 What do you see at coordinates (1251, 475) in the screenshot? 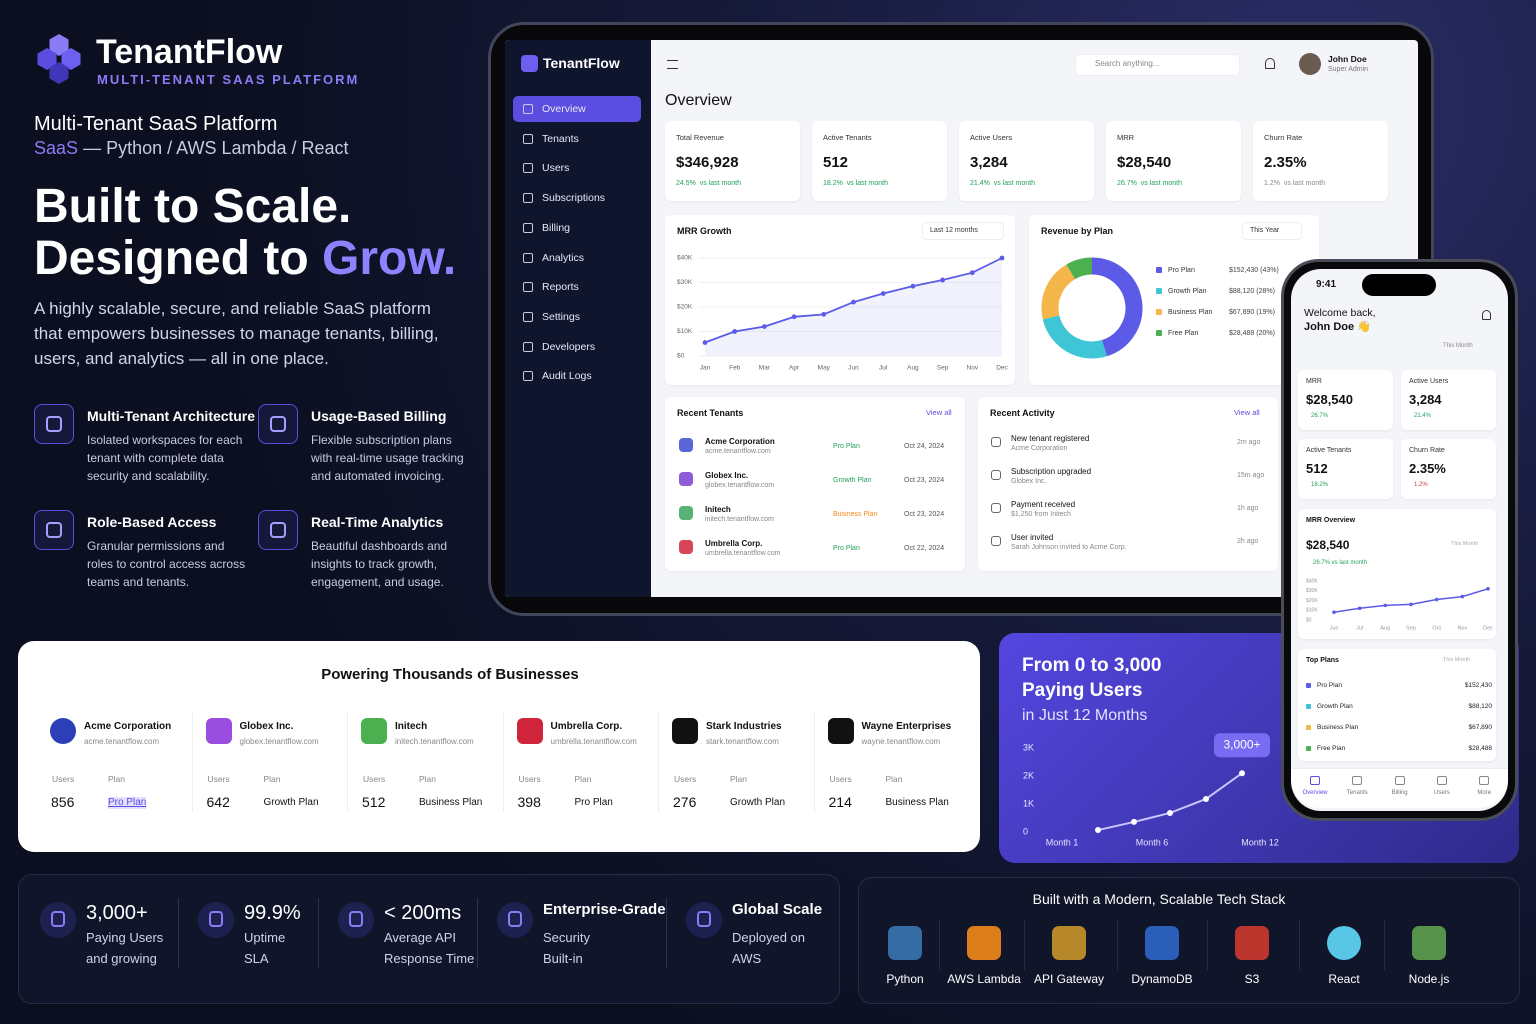
I see `activity-time: 15m ago` at bounding box center [1251, 475].